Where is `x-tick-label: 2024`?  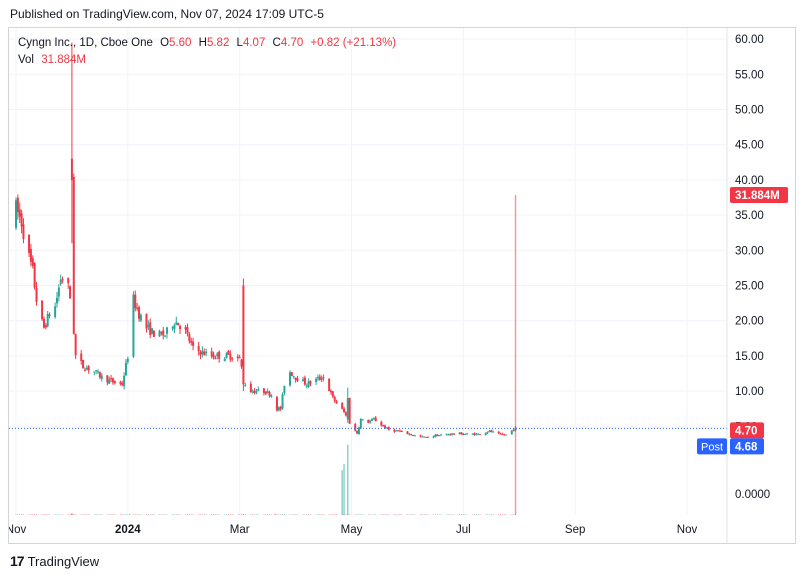
x-tick-label: 2024 is located at coordinates (128, 530).